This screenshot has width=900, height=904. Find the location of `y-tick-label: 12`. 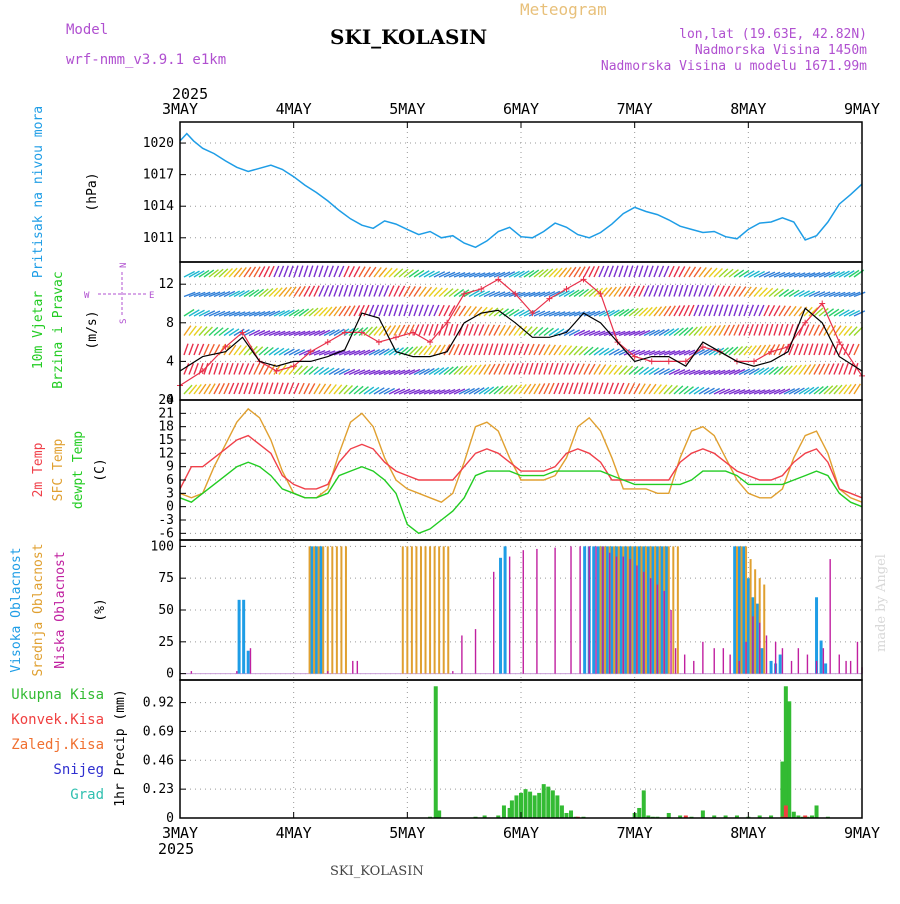

y-tick-label: 12 is located at coordinates (166, 453).